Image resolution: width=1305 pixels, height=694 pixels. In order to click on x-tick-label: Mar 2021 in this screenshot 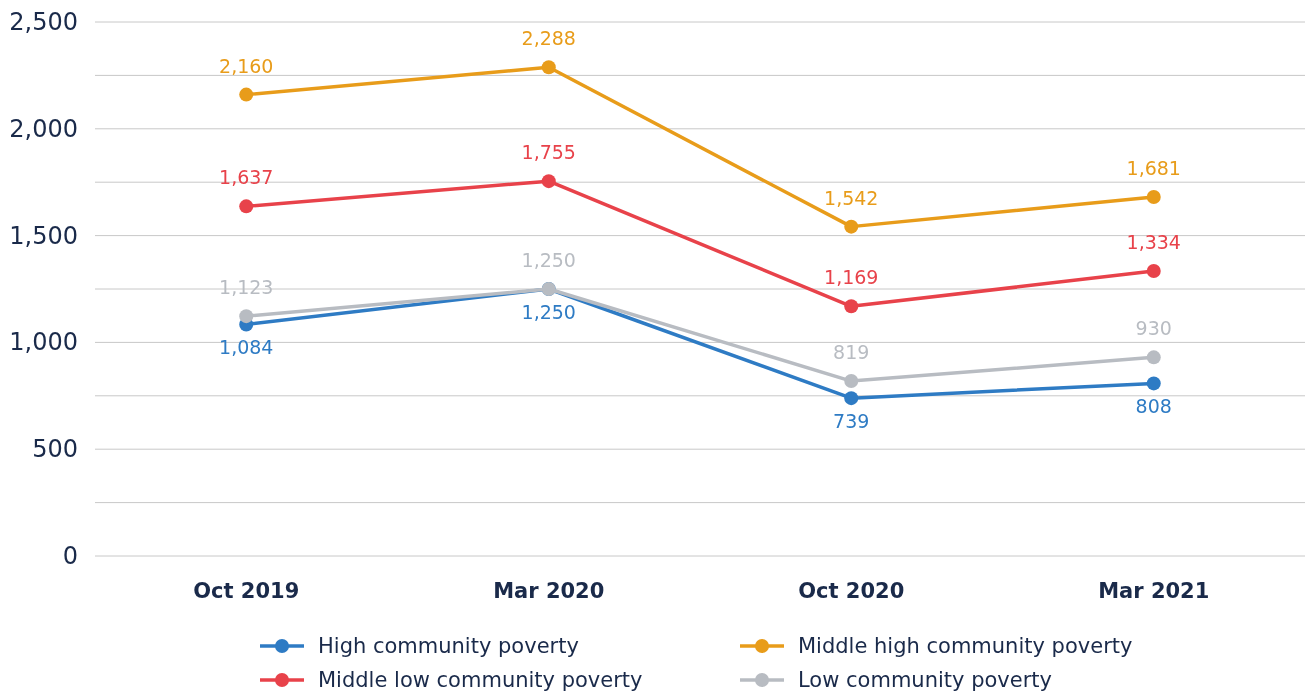, I will do `click(1154, 591)`.